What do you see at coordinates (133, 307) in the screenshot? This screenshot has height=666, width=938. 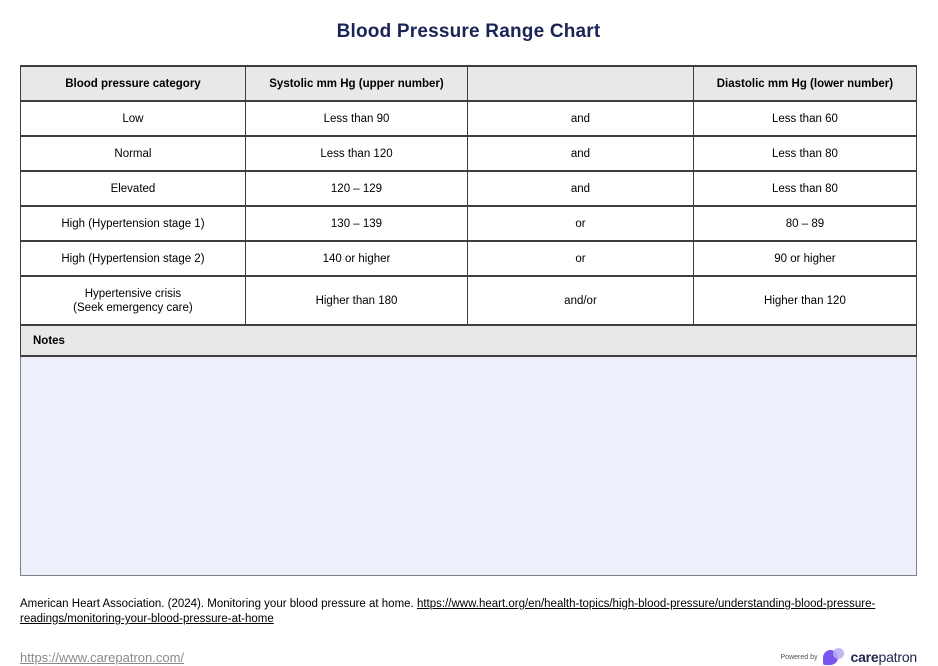 I see `category-line-2: (Seek emergency care)` at bounding box center [133, 307].